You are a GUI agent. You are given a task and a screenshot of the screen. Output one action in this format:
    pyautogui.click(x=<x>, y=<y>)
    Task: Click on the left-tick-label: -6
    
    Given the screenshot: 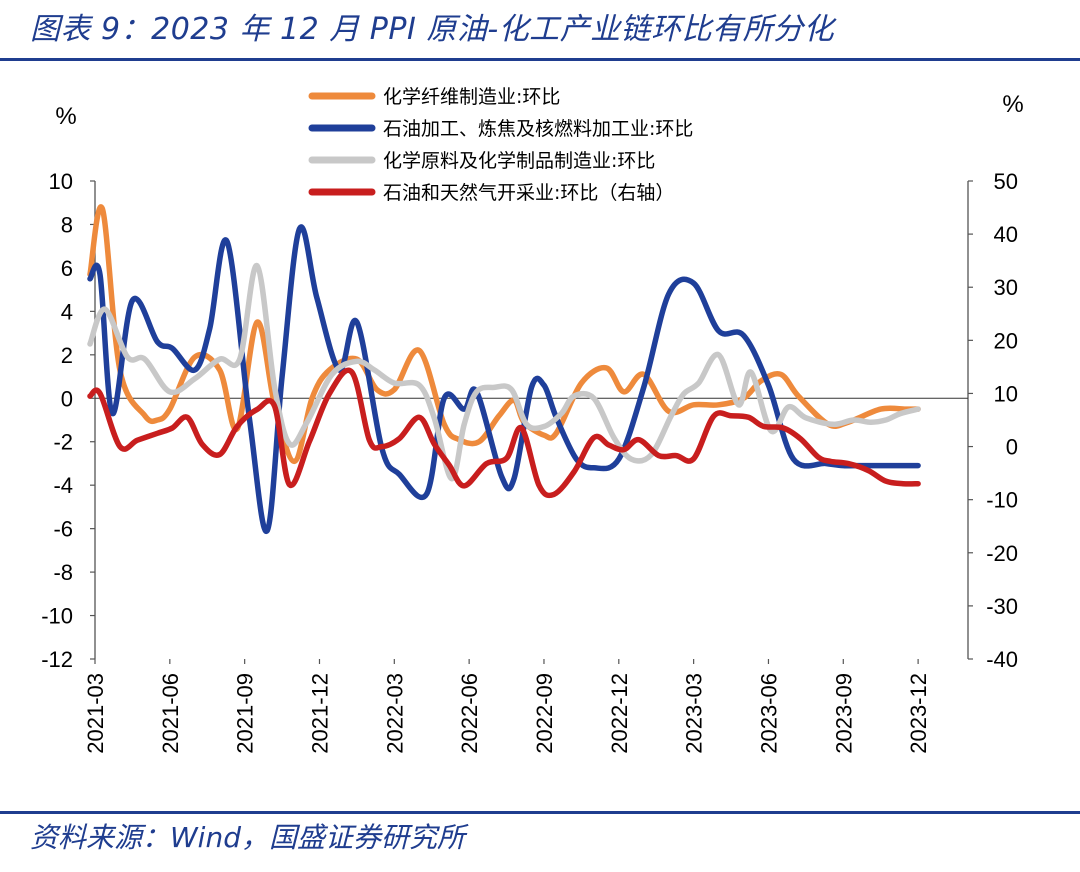 What is the action you would take?
    pyautogui.click(x=63, y=529)
    